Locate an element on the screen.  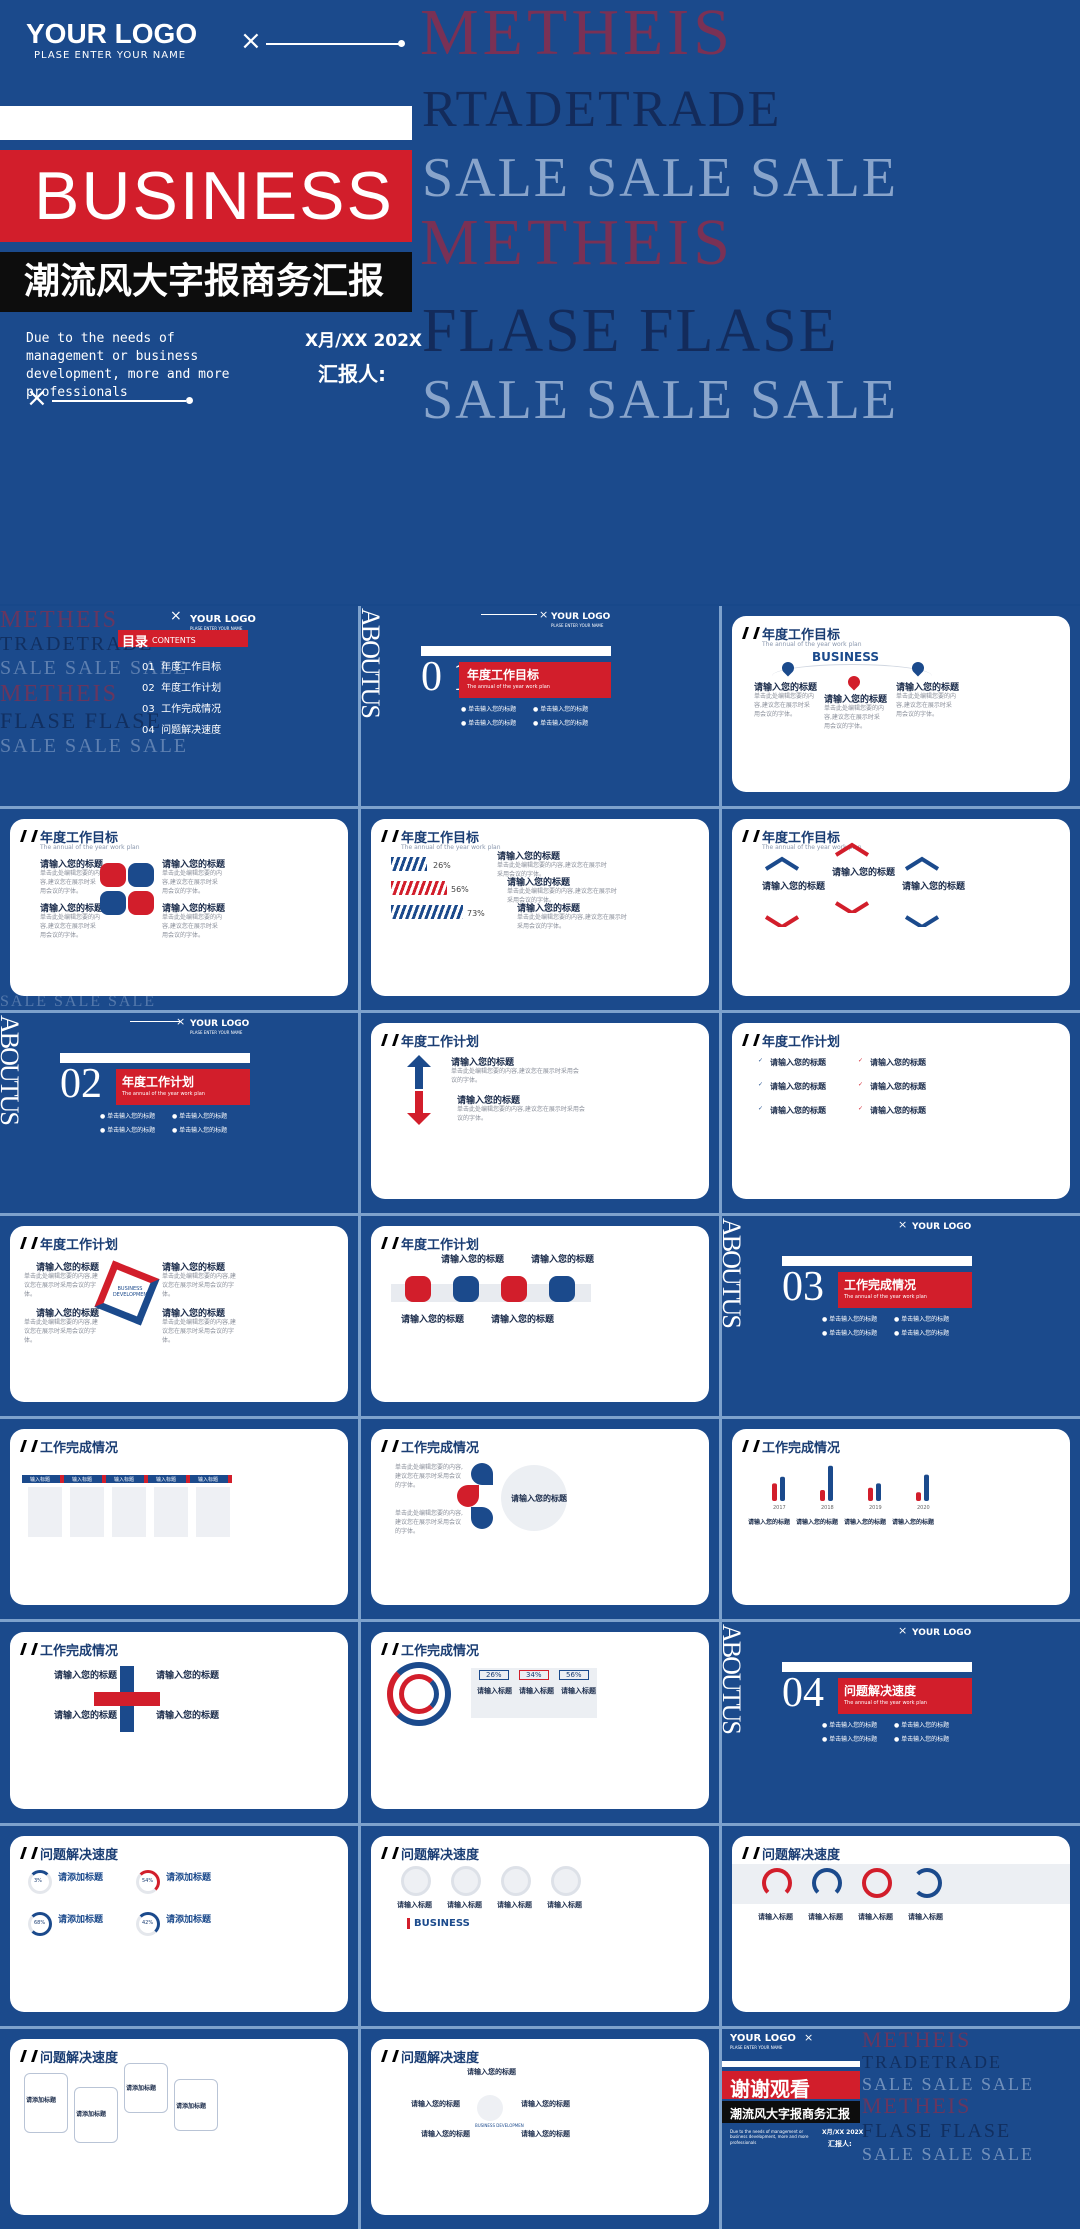
slide-card: 工作完成情况 26% 34% 56% 请输入标题 请输入标题 请输入标题 is located at coordinates (540, 1720).